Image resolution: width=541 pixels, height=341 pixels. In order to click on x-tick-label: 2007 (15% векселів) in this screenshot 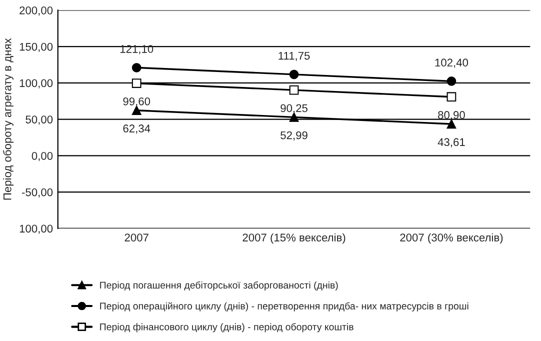, I will do `click(294, 238)`.